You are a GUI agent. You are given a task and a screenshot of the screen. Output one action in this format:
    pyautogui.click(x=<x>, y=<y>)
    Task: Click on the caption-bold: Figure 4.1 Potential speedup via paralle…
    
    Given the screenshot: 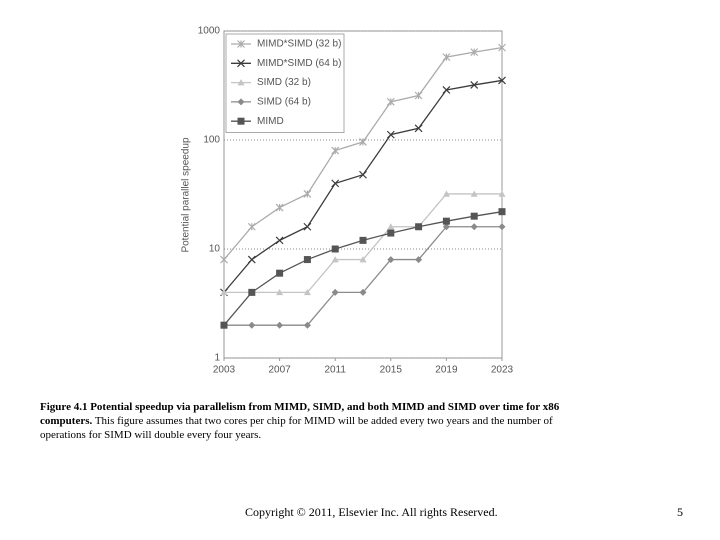 What is the action you would take?
    pyautogui.click(x=300, y=414)
    